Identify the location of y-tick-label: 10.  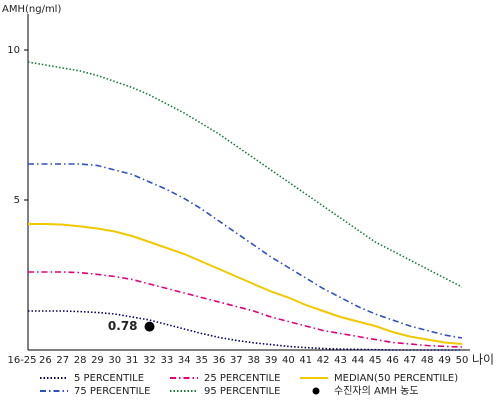
(13, 50).